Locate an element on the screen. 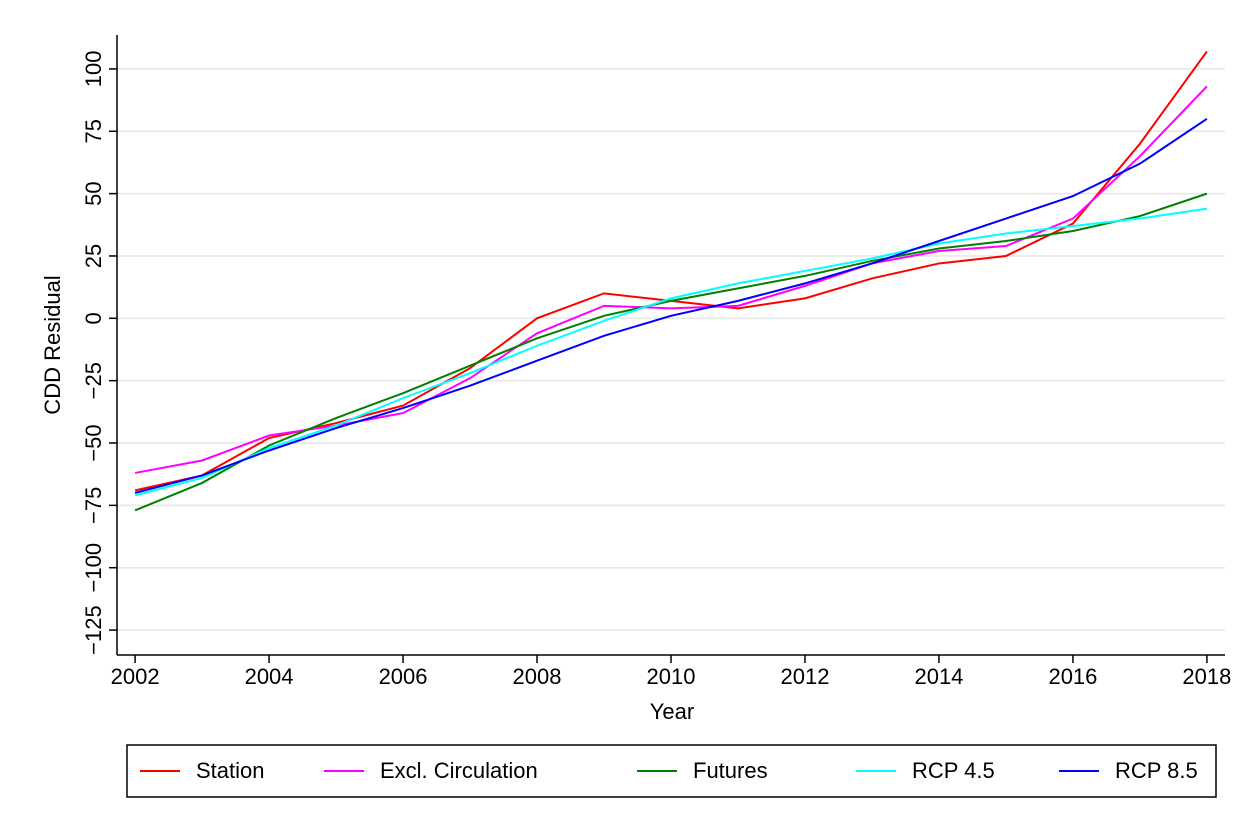 The width and height of the screenshot is (1252, 833). x-tick-label: 2008 is located at coordinates (537, 676).